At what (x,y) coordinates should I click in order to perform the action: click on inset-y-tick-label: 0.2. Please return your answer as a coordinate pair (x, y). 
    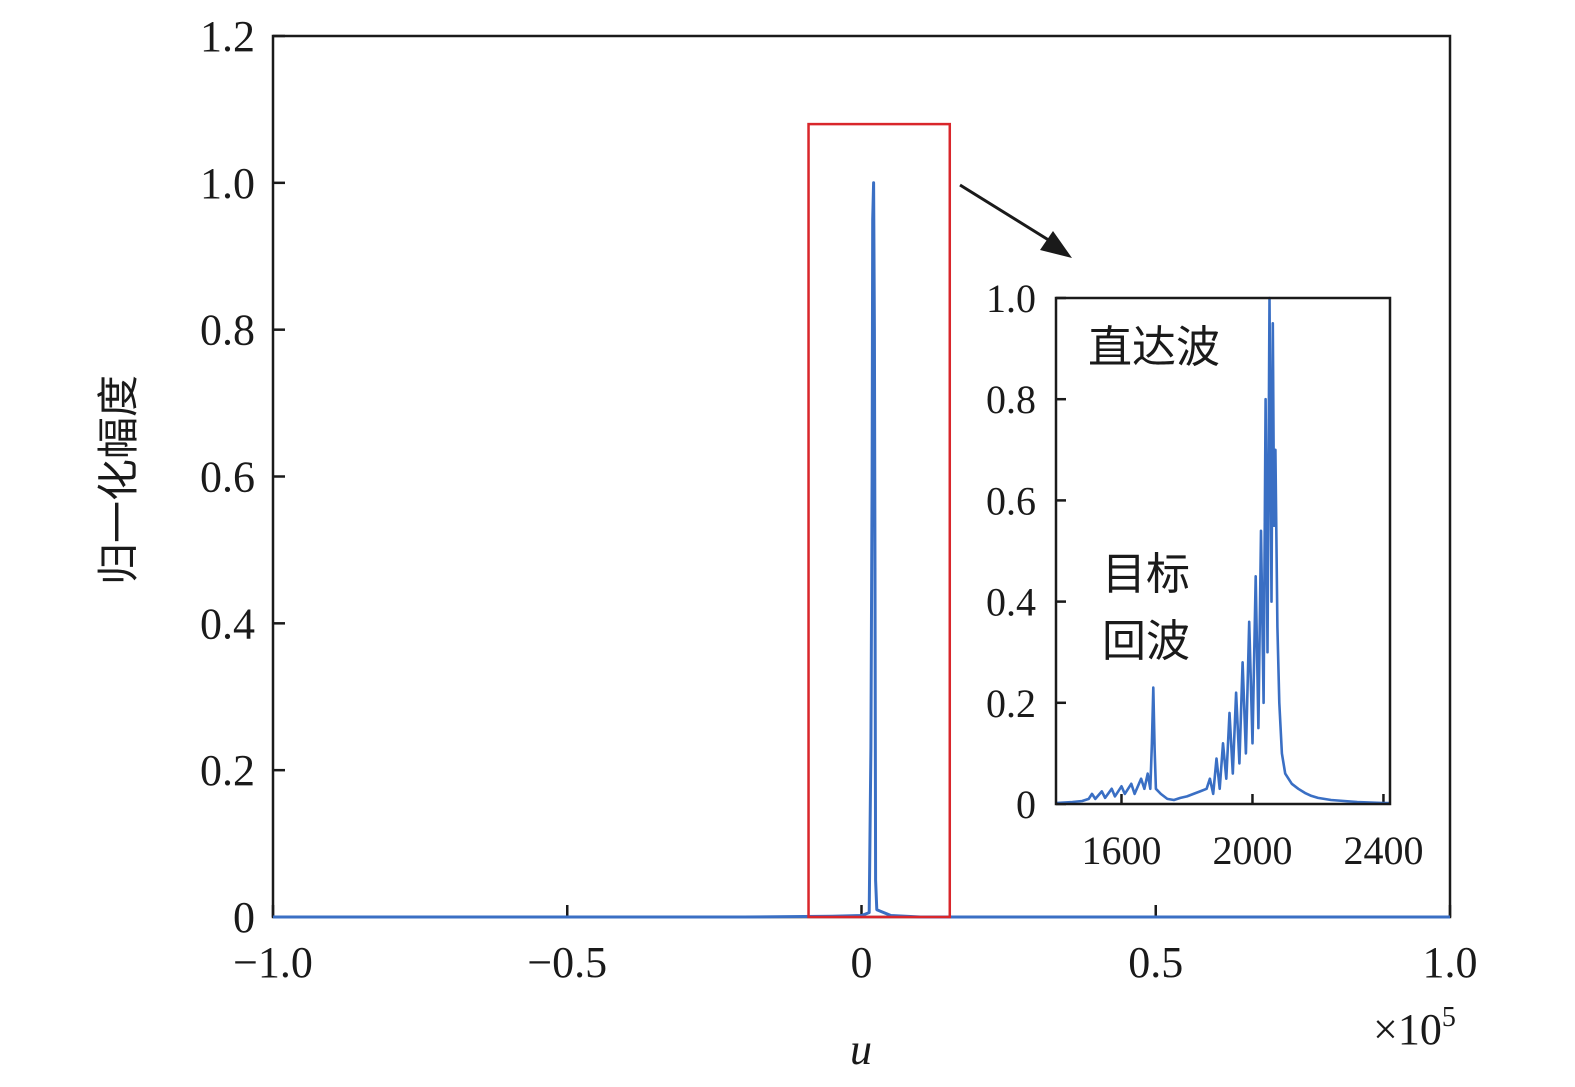
    Looking at the image, I should click on (1011, 703).